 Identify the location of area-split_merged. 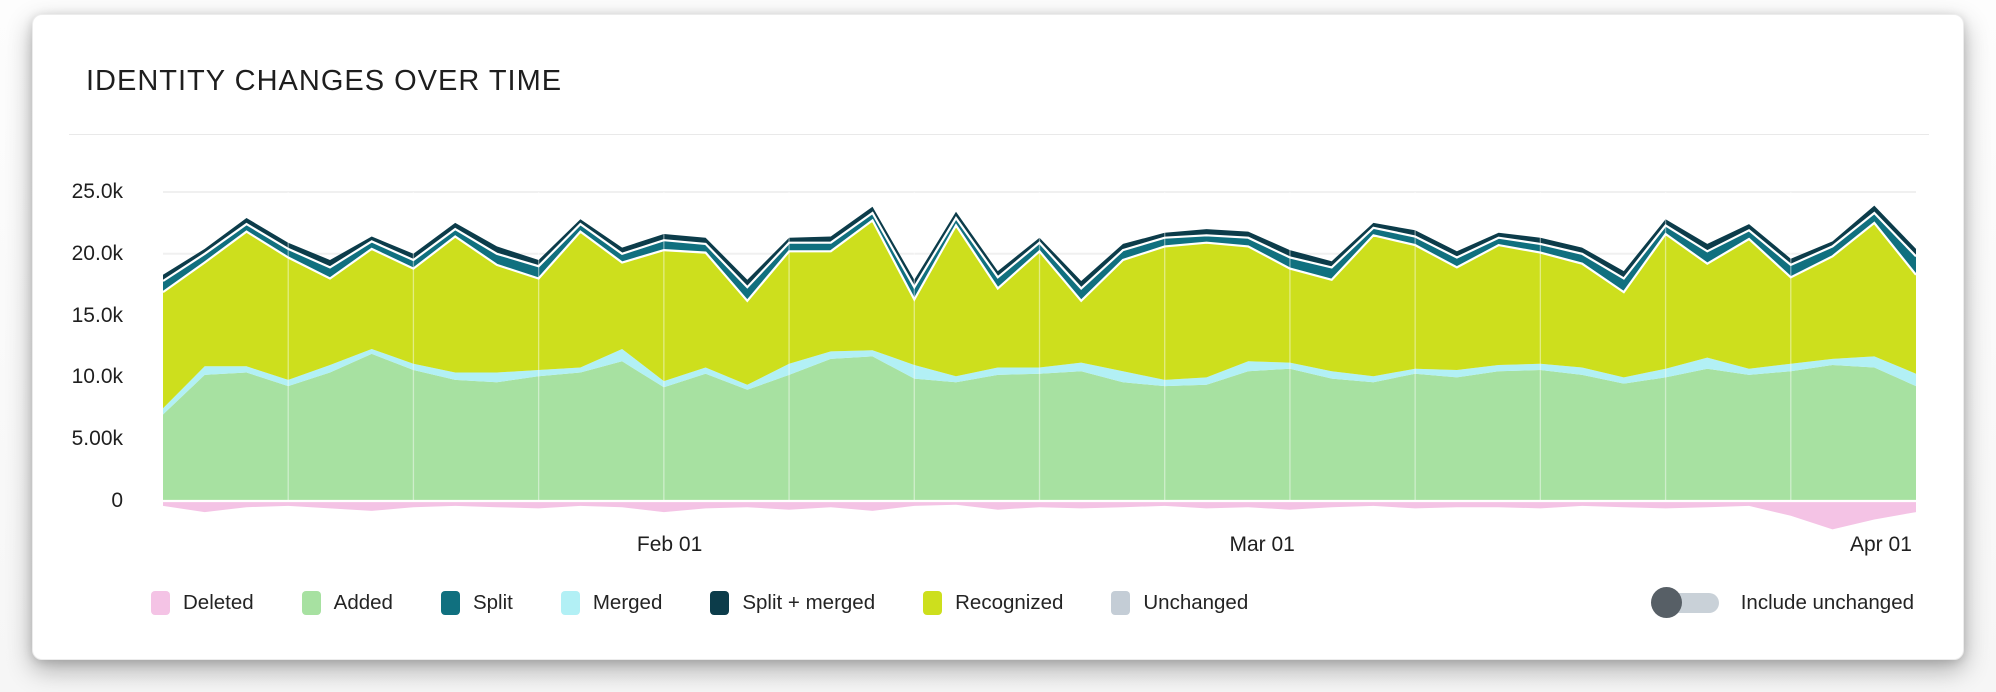
(1039, 247).